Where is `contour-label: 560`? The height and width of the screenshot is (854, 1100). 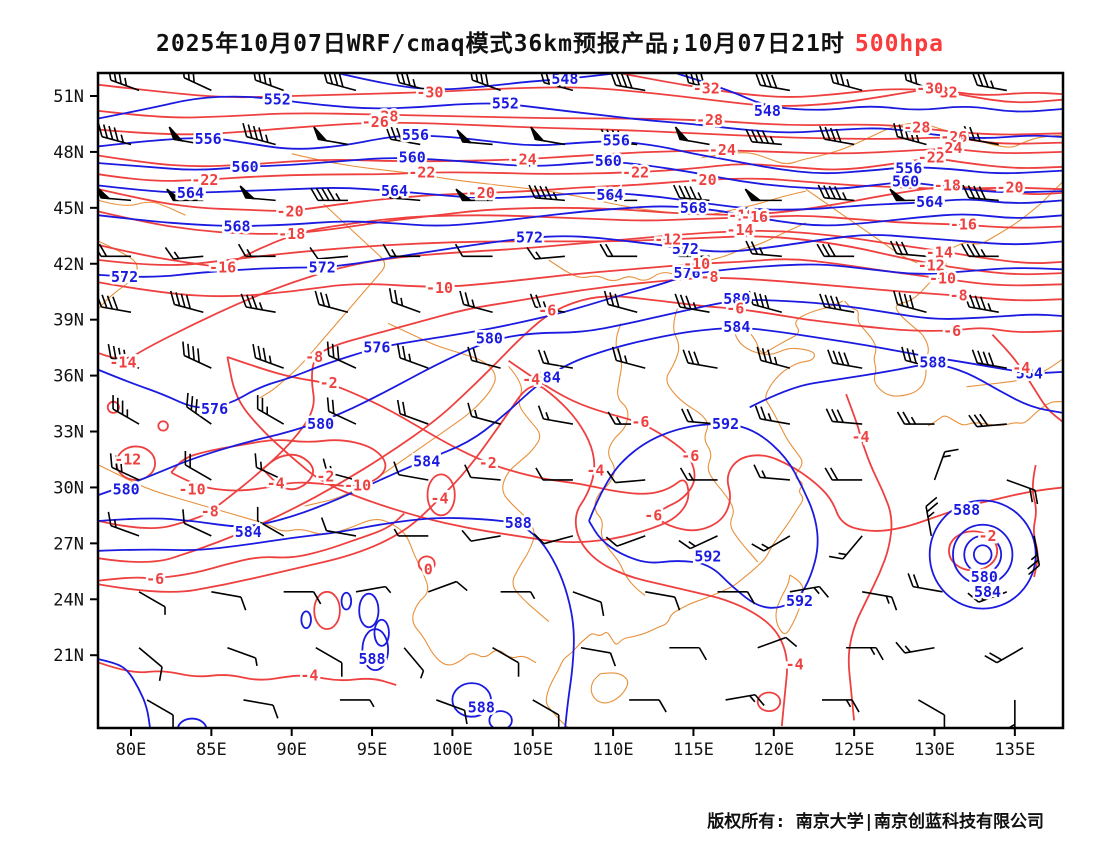 contour-label: 560 is located at coordinates (412, 158).